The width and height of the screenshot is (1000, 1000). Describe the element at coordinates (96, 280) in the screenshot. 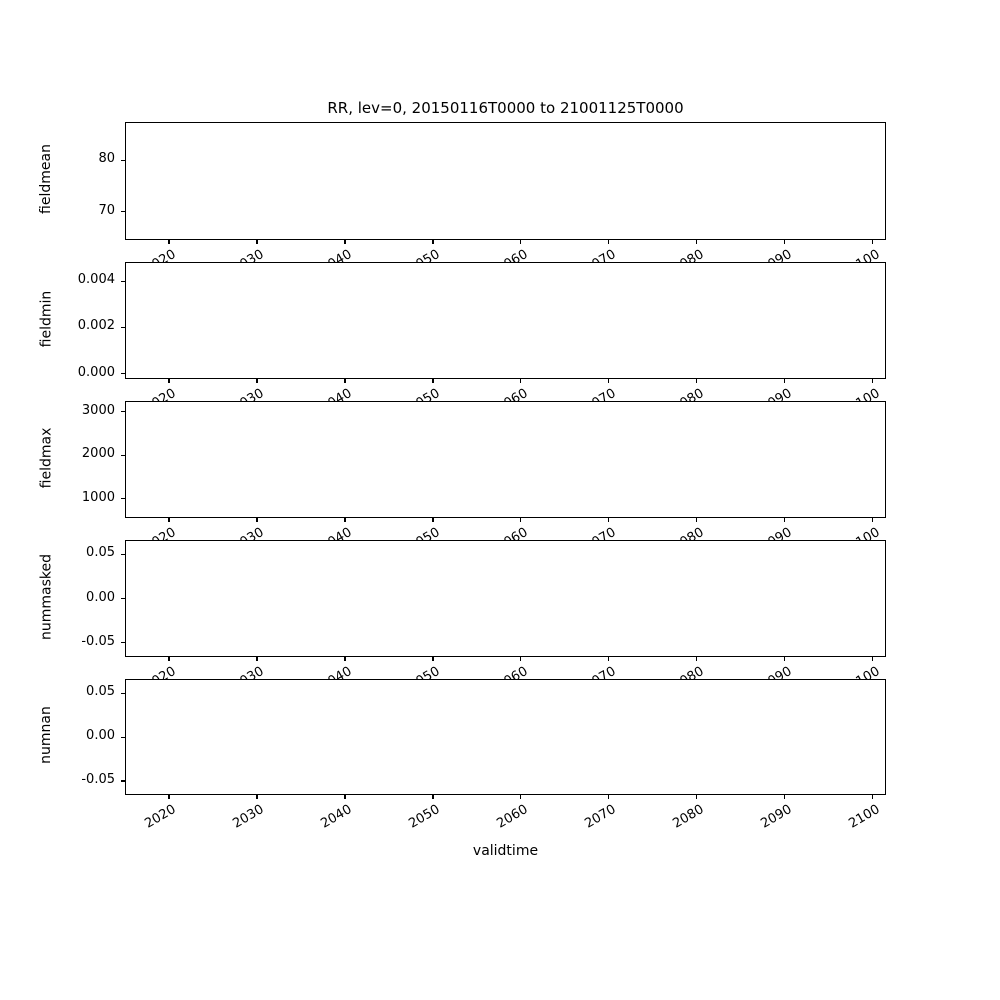

I see `y-tick-label: 0.004` at that location.